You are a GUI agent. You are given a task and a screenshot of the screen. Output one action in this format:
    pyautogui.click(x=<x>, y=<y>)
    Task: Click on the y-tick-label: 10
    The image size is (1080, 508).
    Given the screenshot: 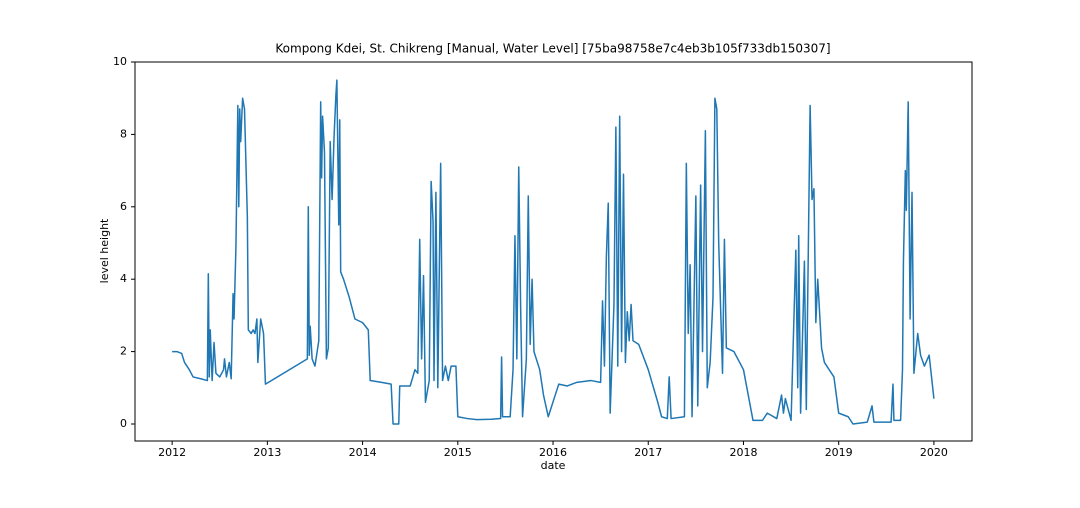 What is the action you would take?
    pyautogui.click(x=120, y=61)
    